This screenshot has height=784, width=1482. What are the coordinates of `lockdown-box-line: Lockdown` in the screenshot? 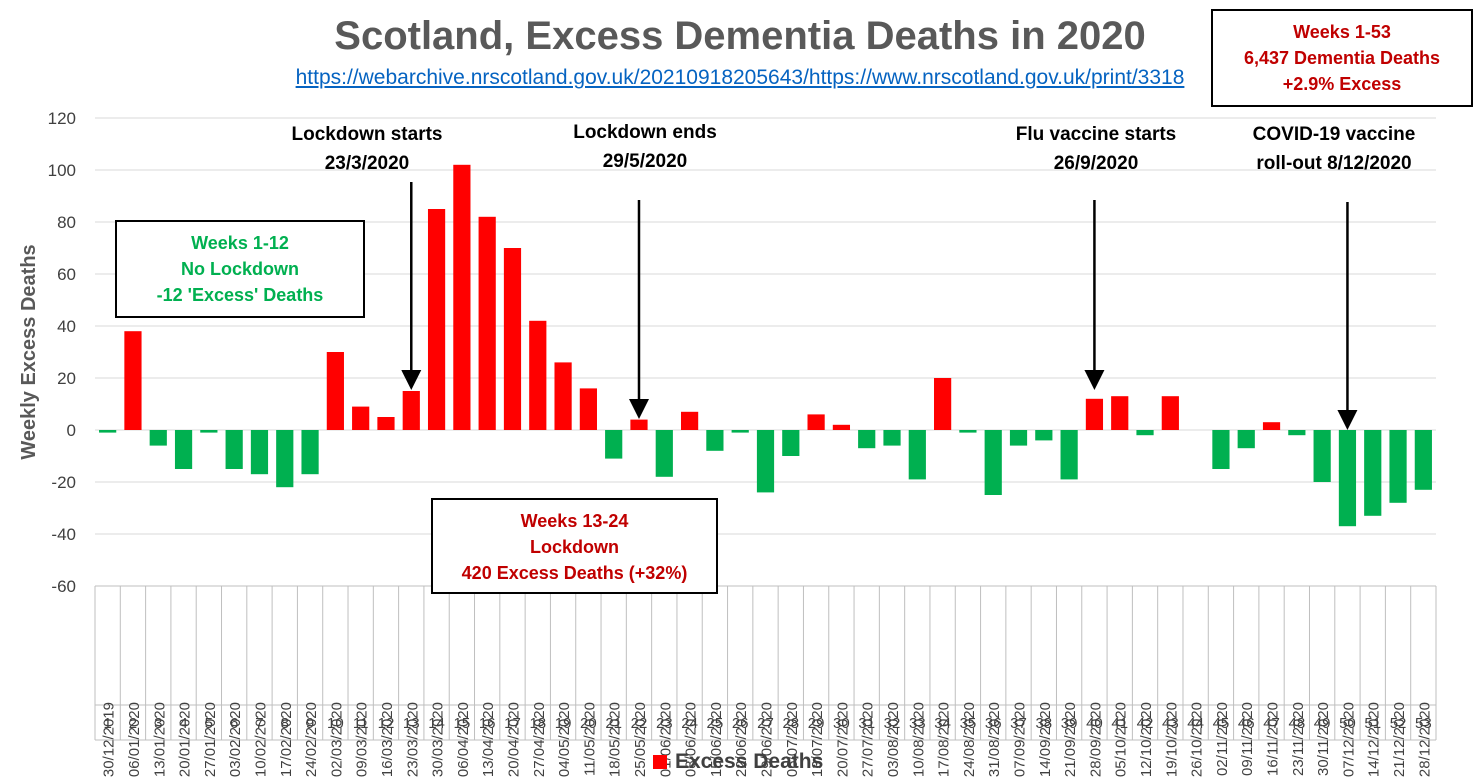 It's located at (574, 547).